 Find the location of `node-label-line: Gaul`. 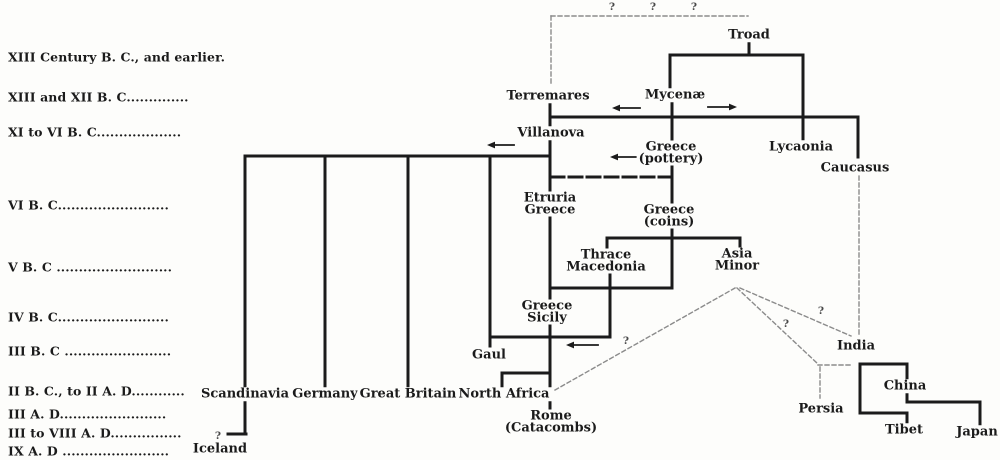

node-label-line: Gaul is located at coordinates (489, 355).